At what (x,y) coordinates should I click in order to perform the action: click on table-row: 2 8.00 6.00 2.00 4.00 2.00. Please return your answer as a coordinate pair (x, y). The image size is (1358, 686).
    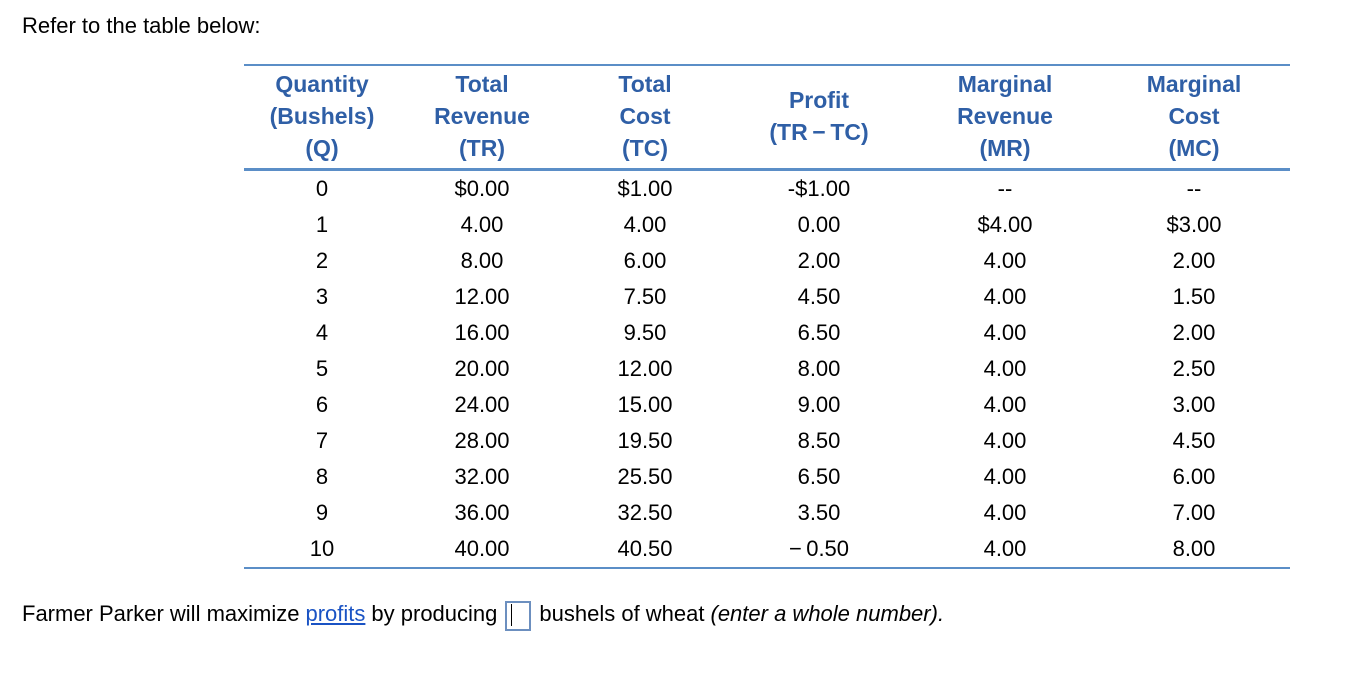
    Looking at the image, I should click on (767, 261).